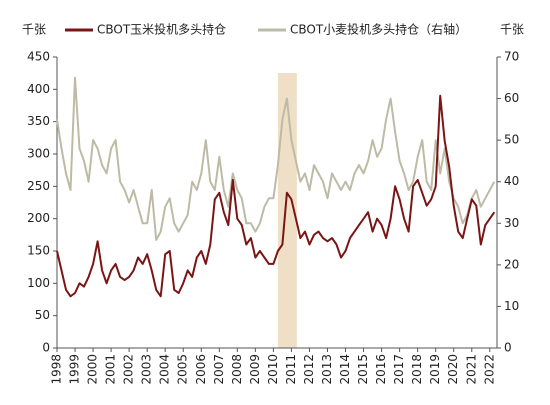 This screenshot has height=405, width=550. Describe the element at coordinates (511, 264) in the screenshot. I see `y2-tick-label: 20` at that location.